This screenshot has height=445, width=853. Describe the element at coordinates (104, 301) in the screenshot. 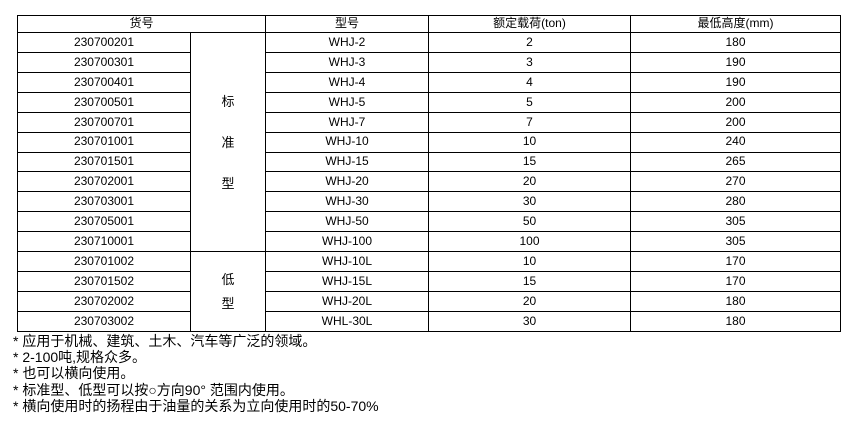

I see `cell-item-no: 230702002` at that location.